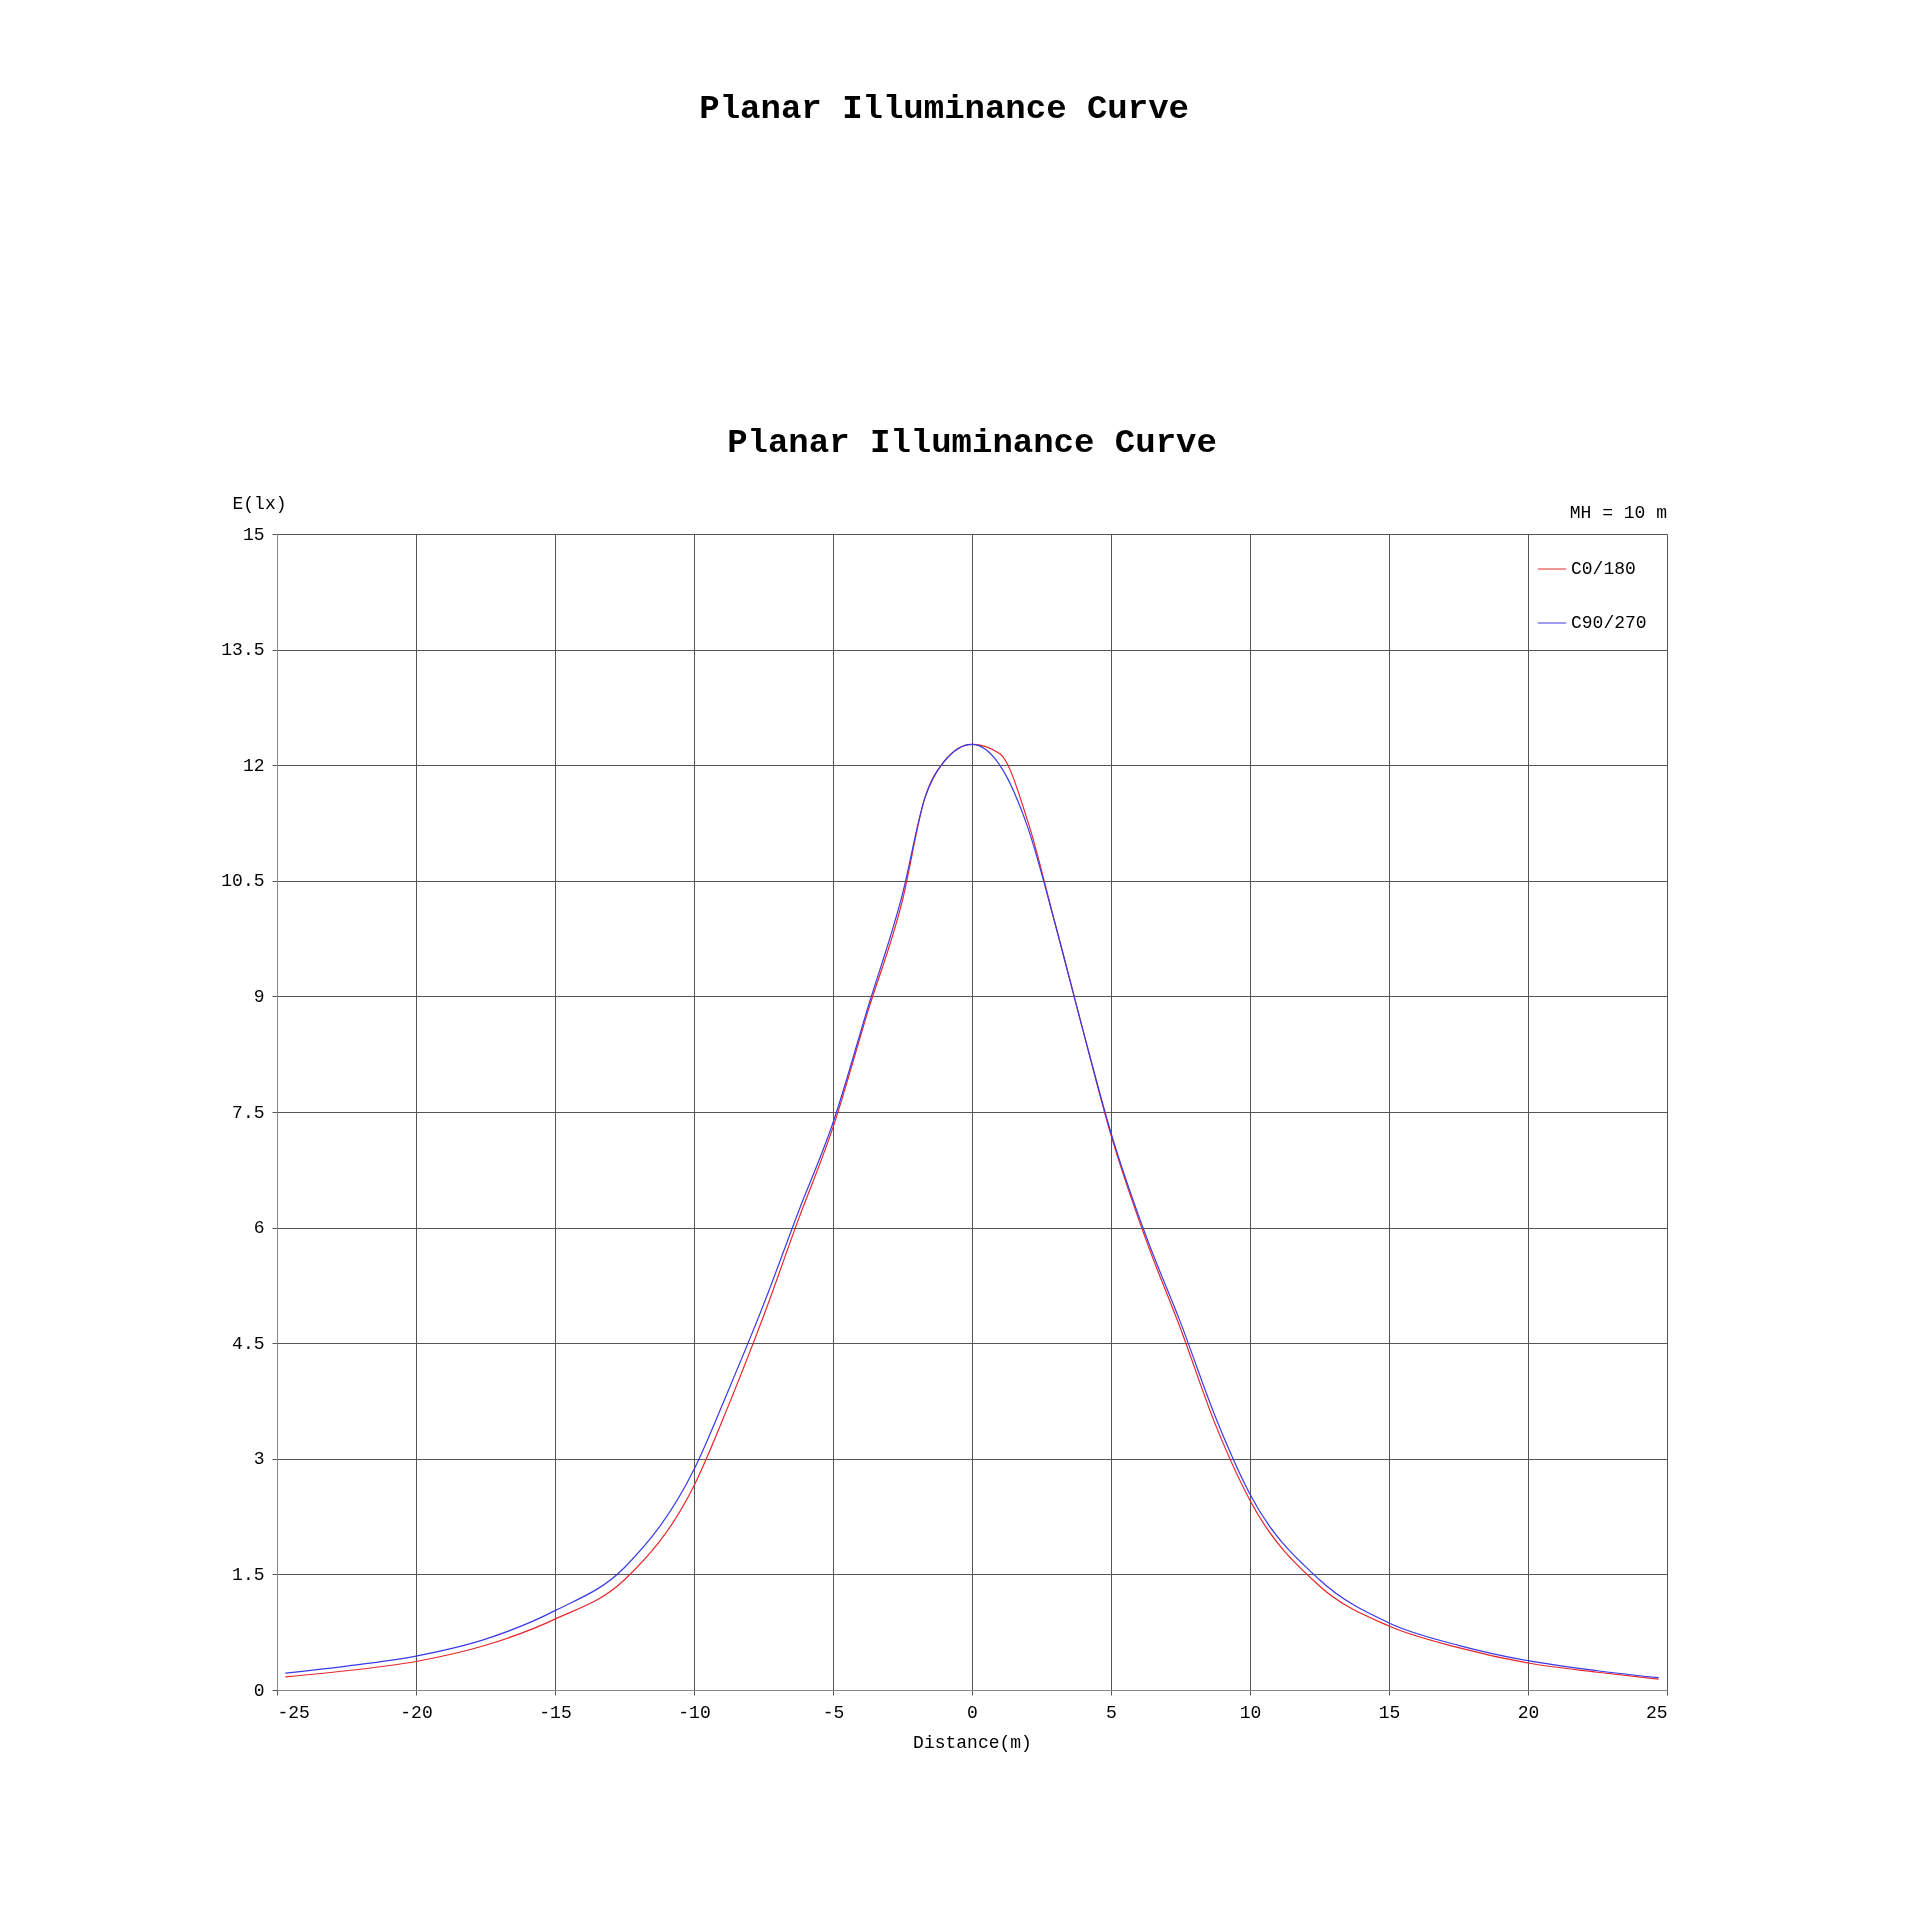 The image size is (1920, 1920). What do you see at coordinates (243, 650) in the screenshot?
I see `y-tick-label: 13.5` at bounding box center [243, 650].